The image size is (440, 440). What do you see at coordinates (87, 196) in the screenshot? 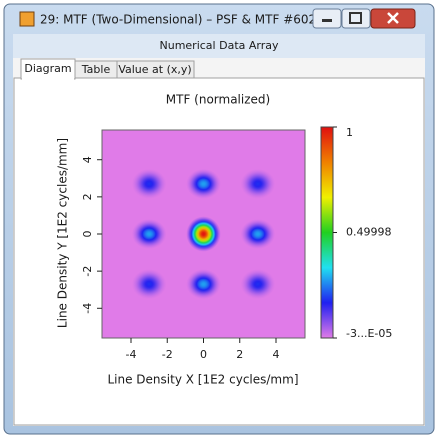
I see `y-tick-label: 2` at bounding box center [87, 196].